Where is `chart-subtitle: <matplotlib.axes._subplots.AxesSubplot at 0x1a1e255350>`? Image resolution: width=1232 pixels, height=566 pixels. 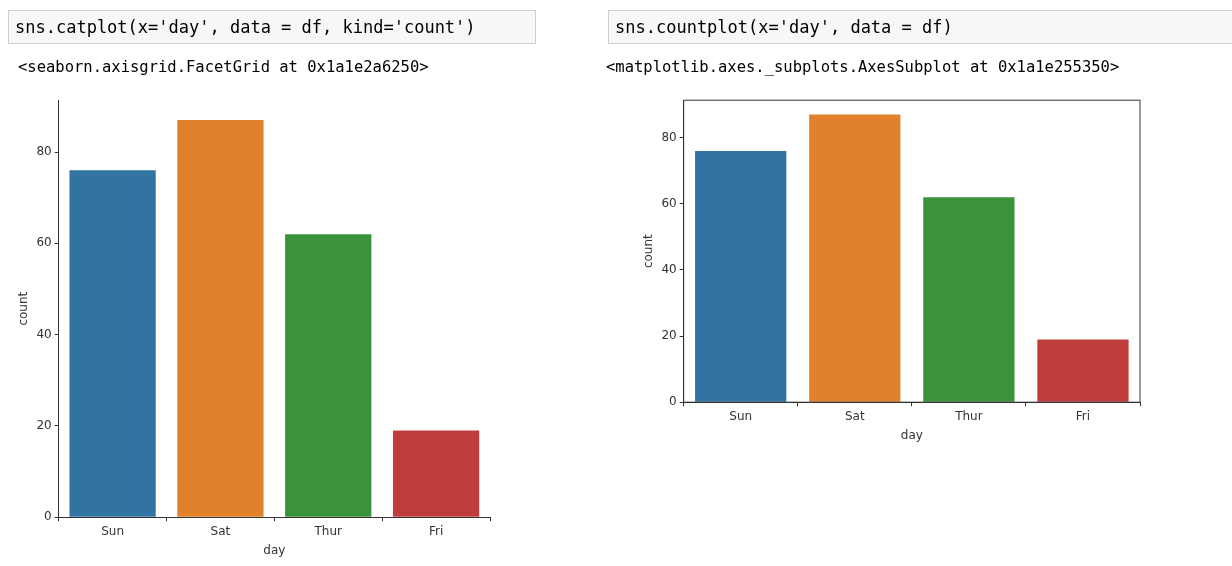
chart-subtitle: <matplotlib.axes._subplots.AxesSubplot at 0x1a1e255350> is located at coordinates (863, 67).